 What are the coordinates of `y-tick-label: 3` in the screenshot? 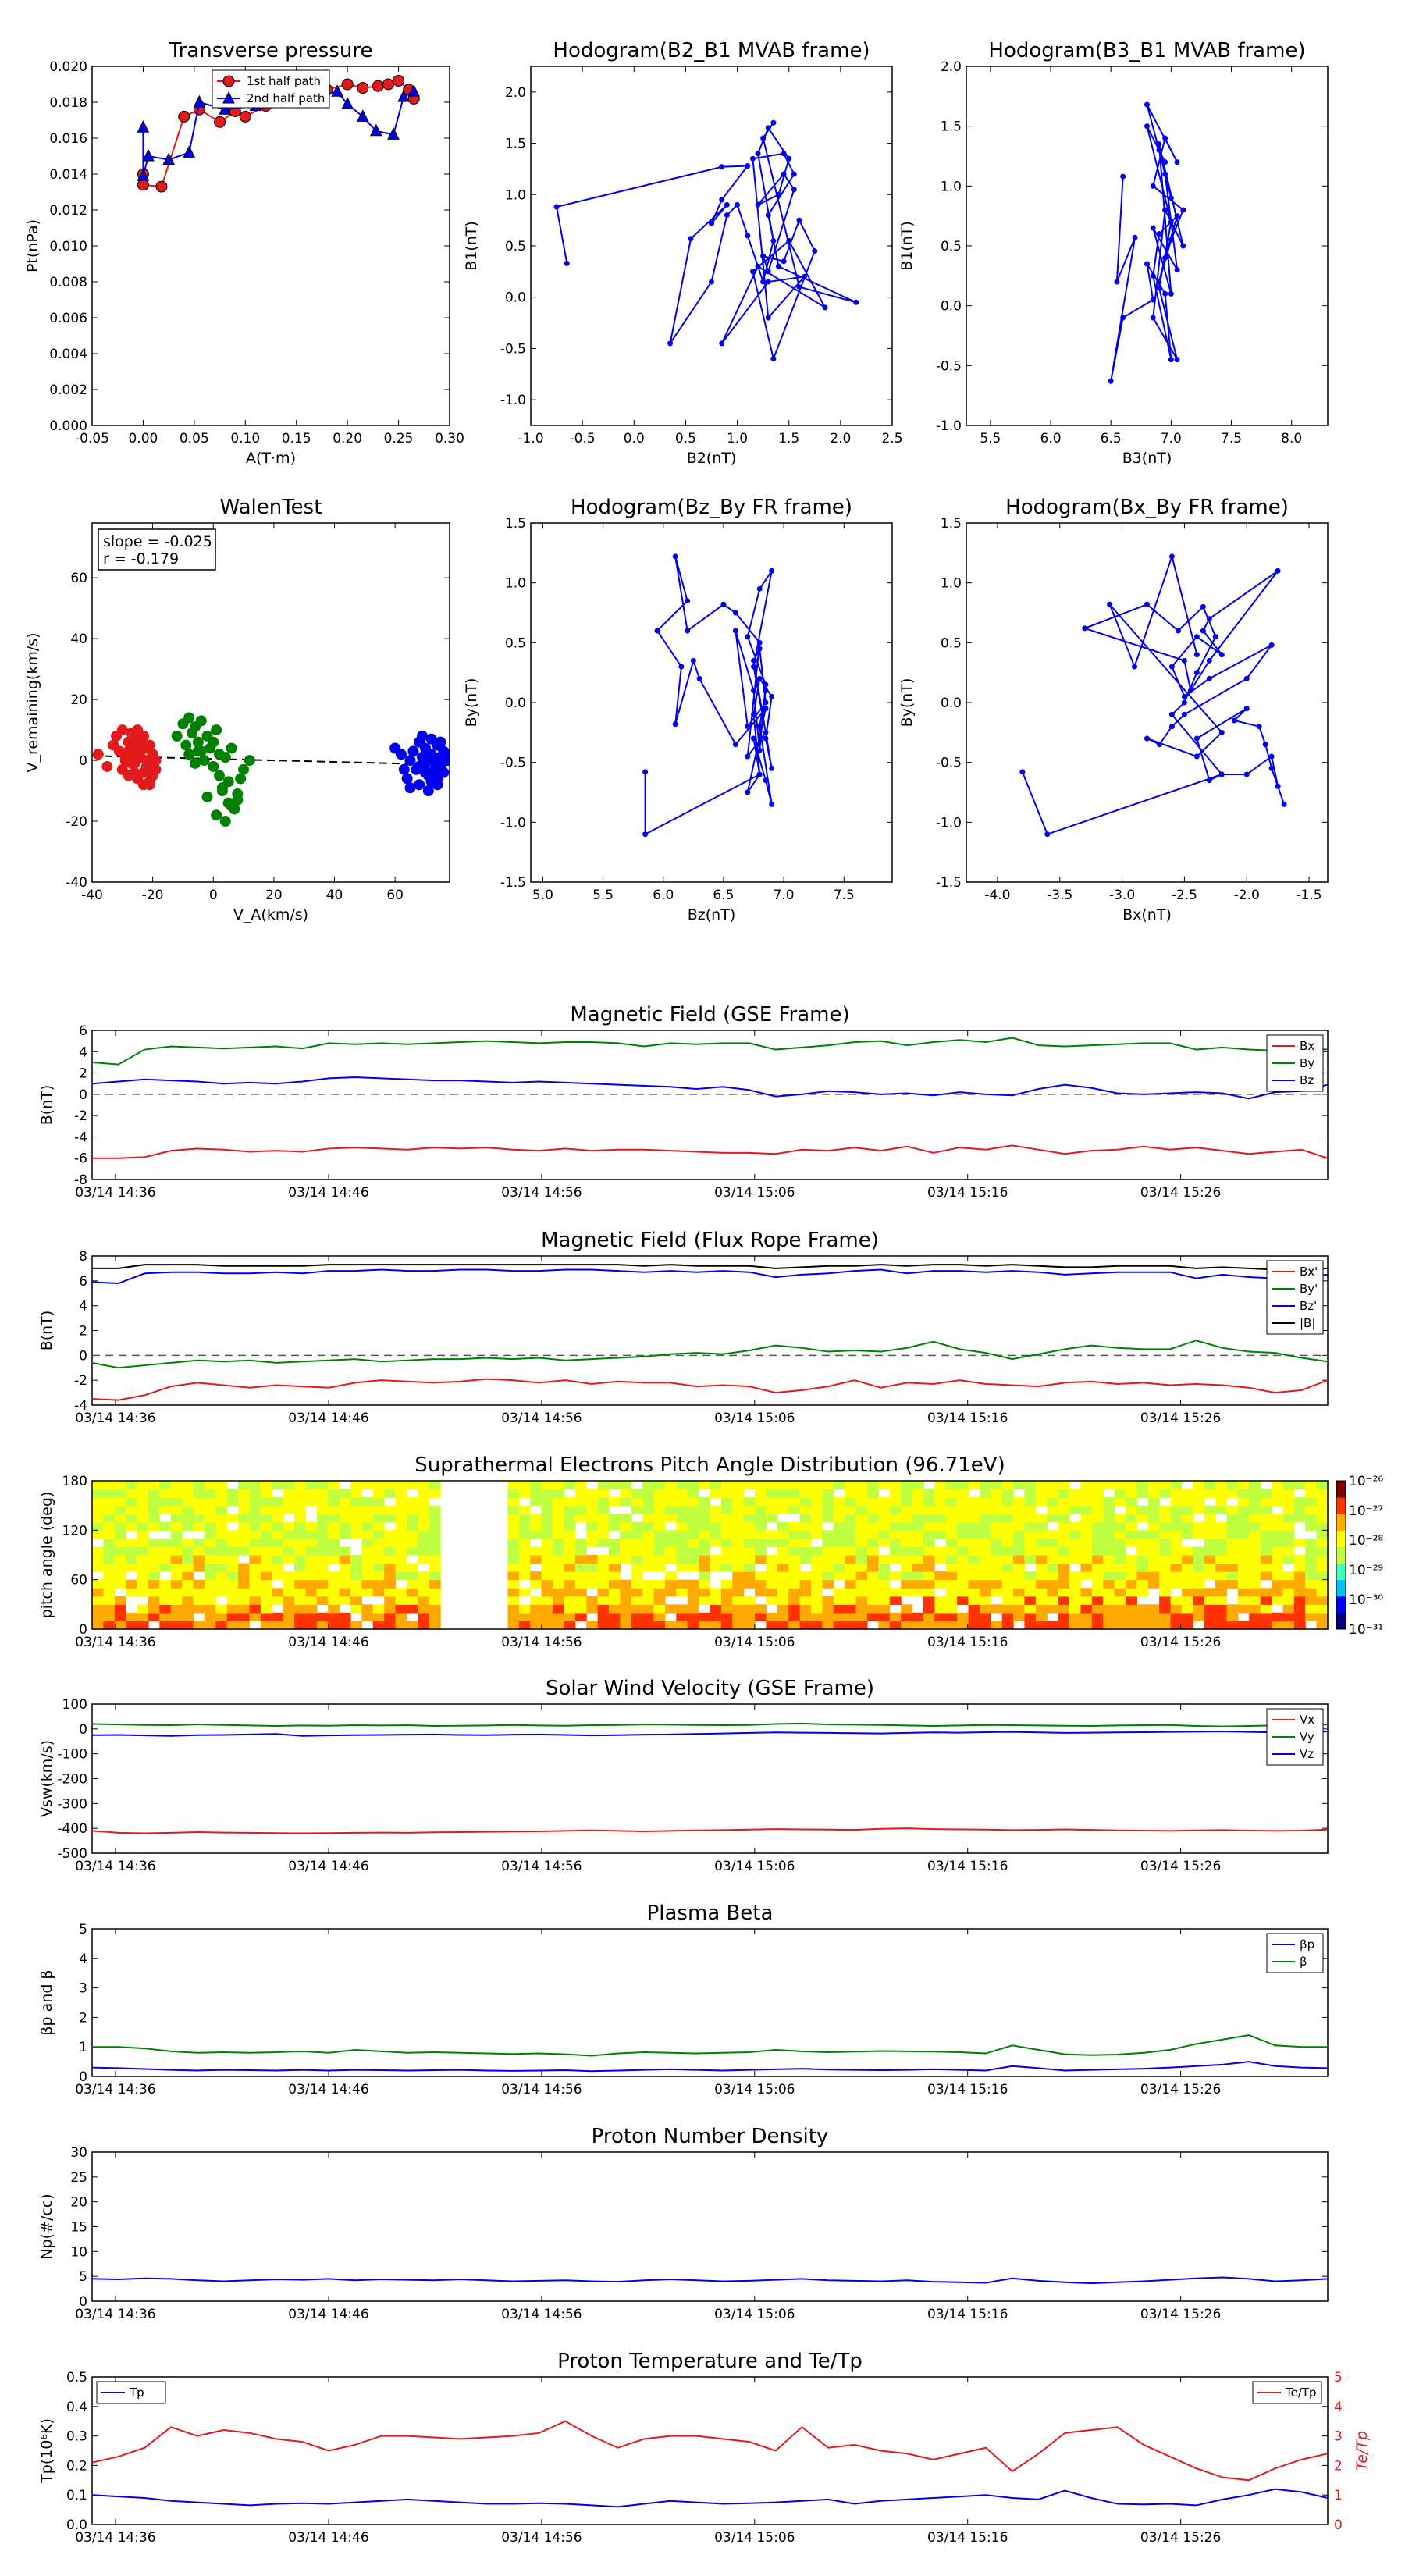 It's located at (83, 1989).